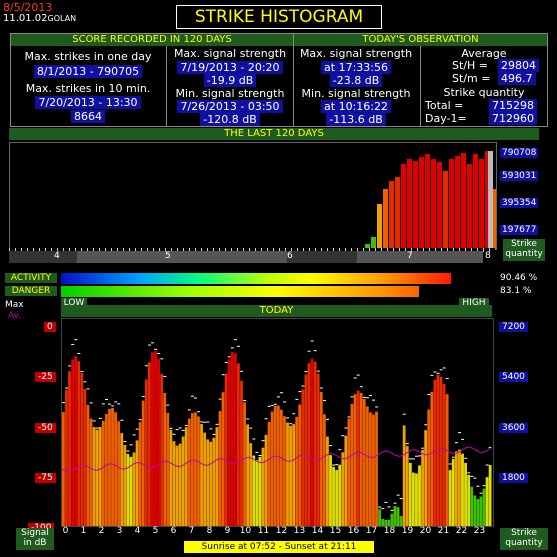 Image resolution: width=557 pixels, height=557 pixels. I want to click on av-legend: Av., so click(15, 316).